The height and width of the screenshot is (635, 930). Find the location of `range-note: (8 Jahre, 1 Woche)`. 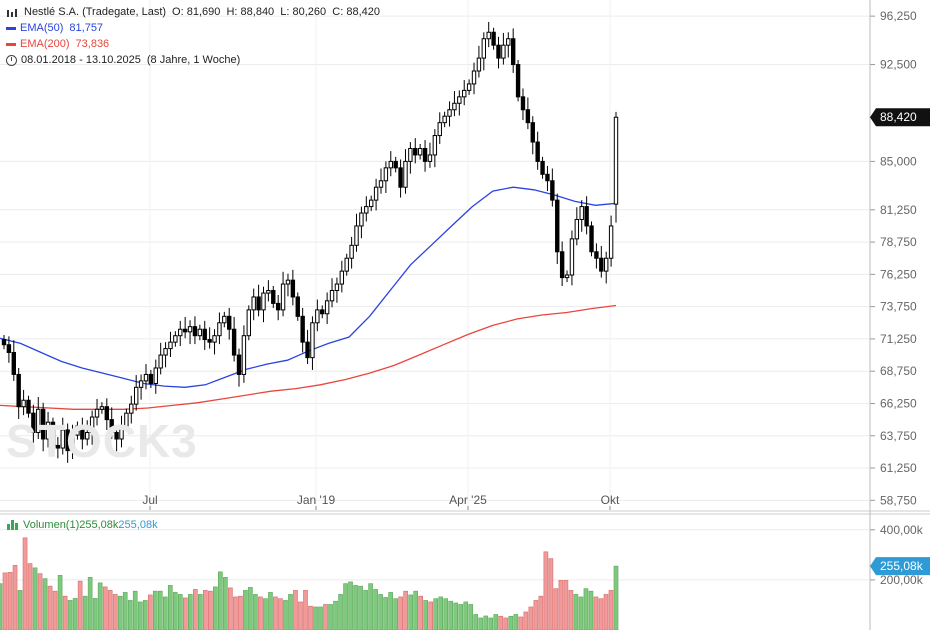

range-note: (8 Jahre, 1 Woche) is located at coordinates (193, 60).